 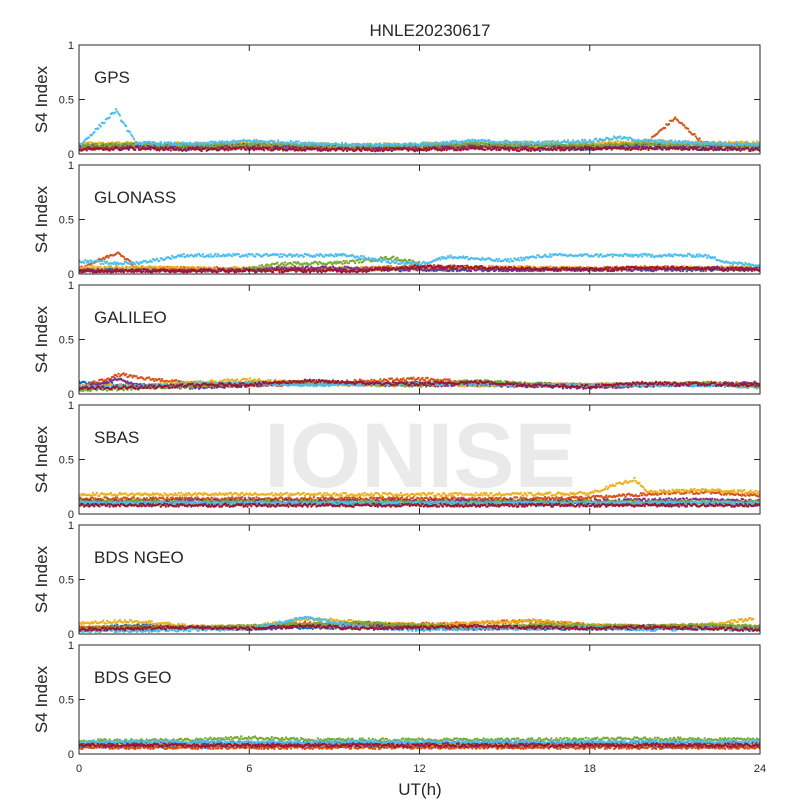 What do you see at coordinates (71, 46) in the screenshot?
I see `y-tick-label: 1` at bounding box center [71, 46].